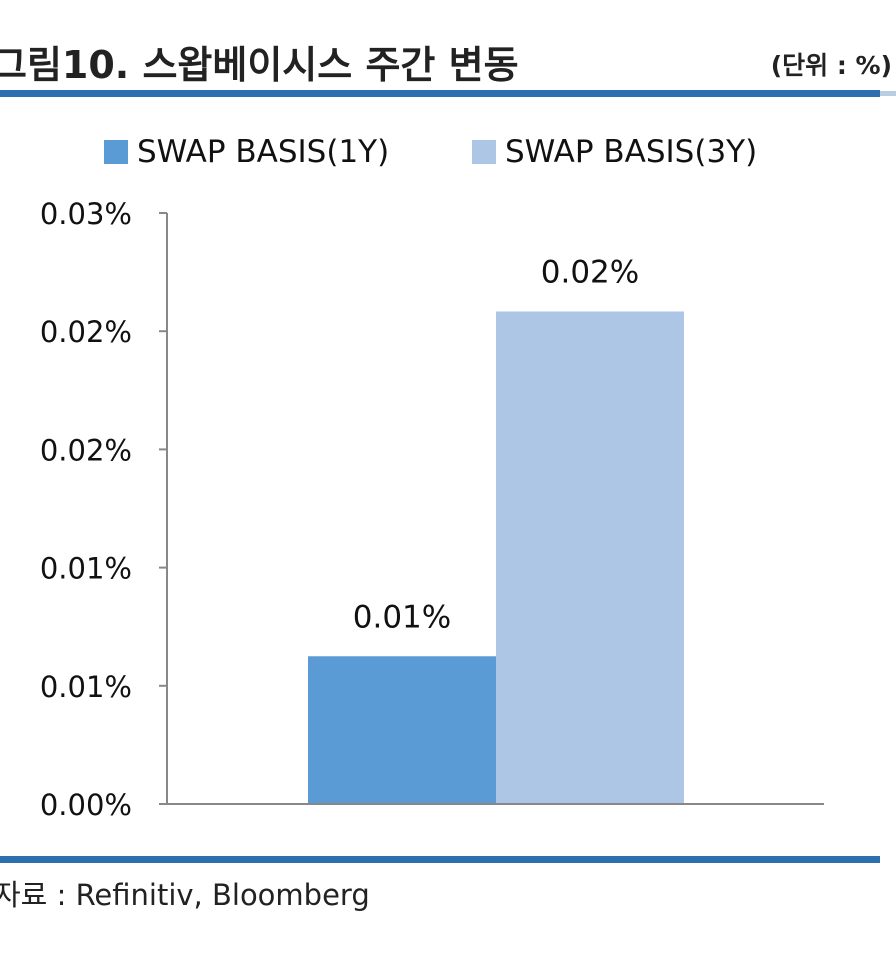  I want to click on bar-1y, so click(402, 730).